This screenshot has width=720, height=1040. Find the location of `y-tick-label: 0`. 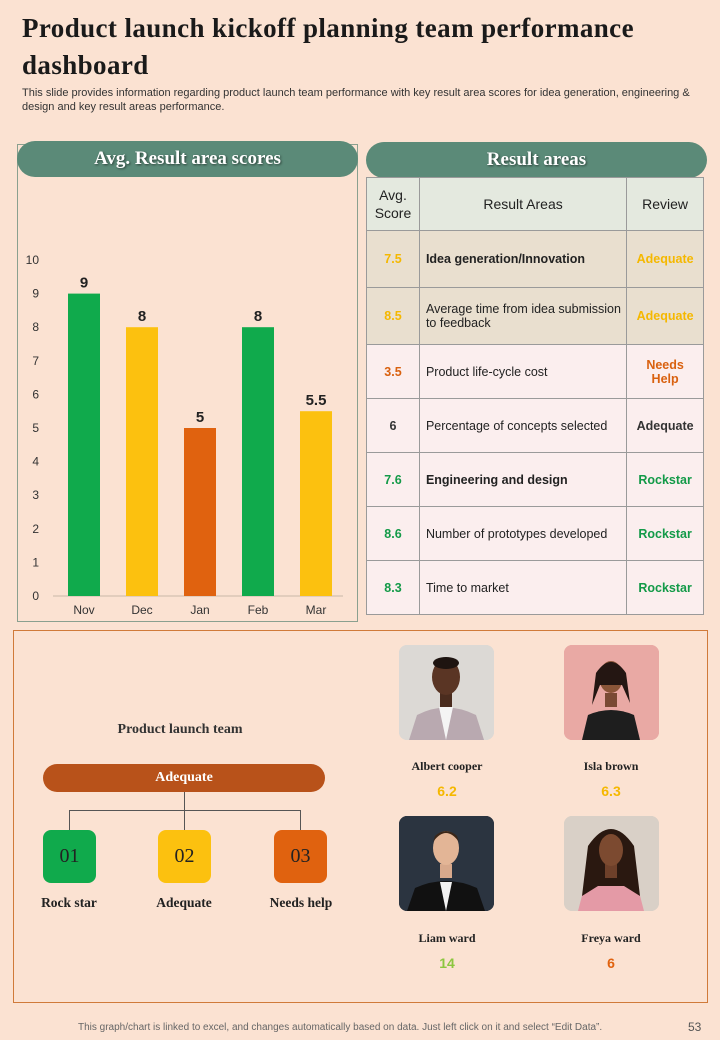

y-tick-label: 0 is located at coordinates (35, 596).